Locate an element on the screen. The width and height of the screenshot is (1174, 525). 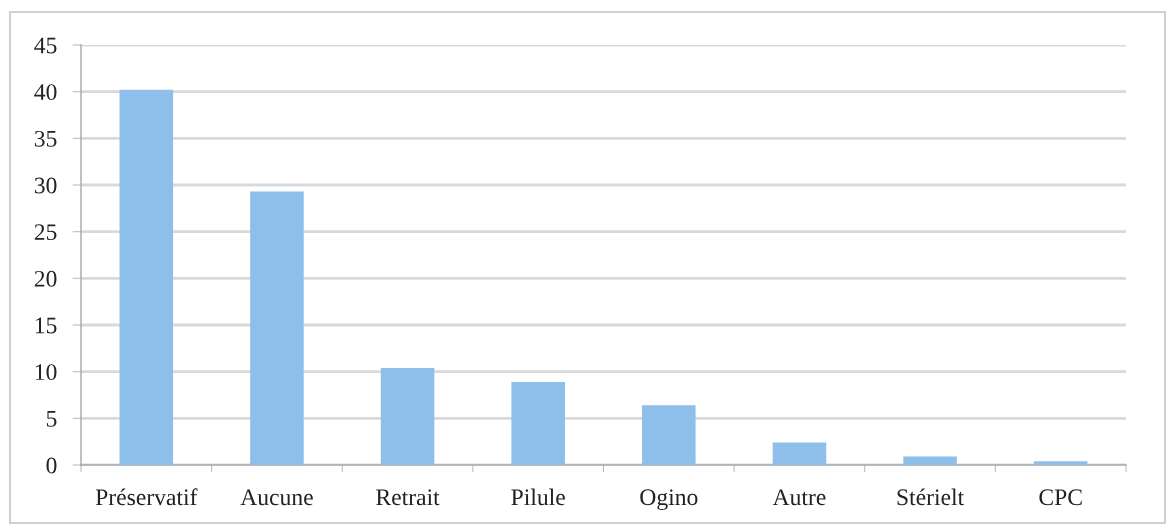
x-tick-label: Préservatif is located at coordinates (146, 497).